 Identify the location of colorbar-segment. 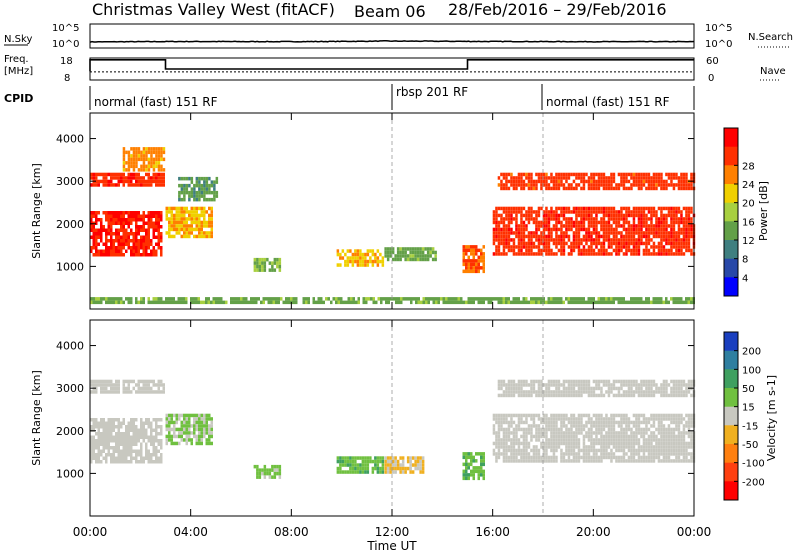
(731, 379).